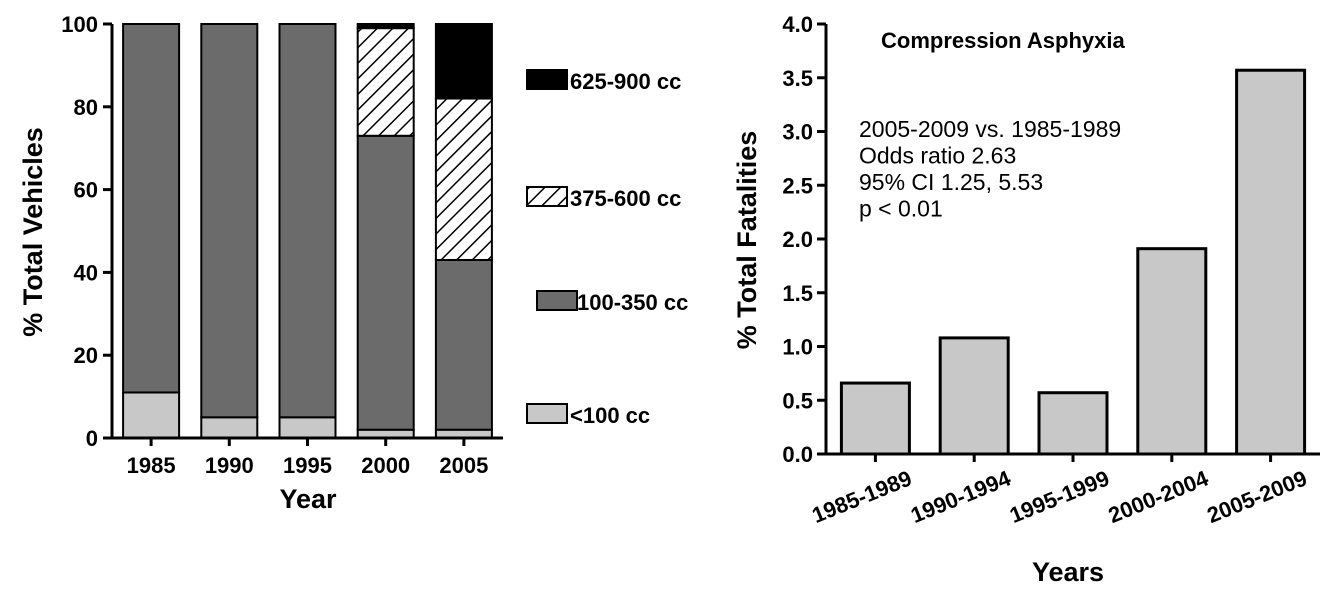 This screenshot has height=590, width=1325. What do you see at coordinates (151, 208) in the screenshot?
I see `bar-segment-1985-s1` at bounding box center [151, 208].